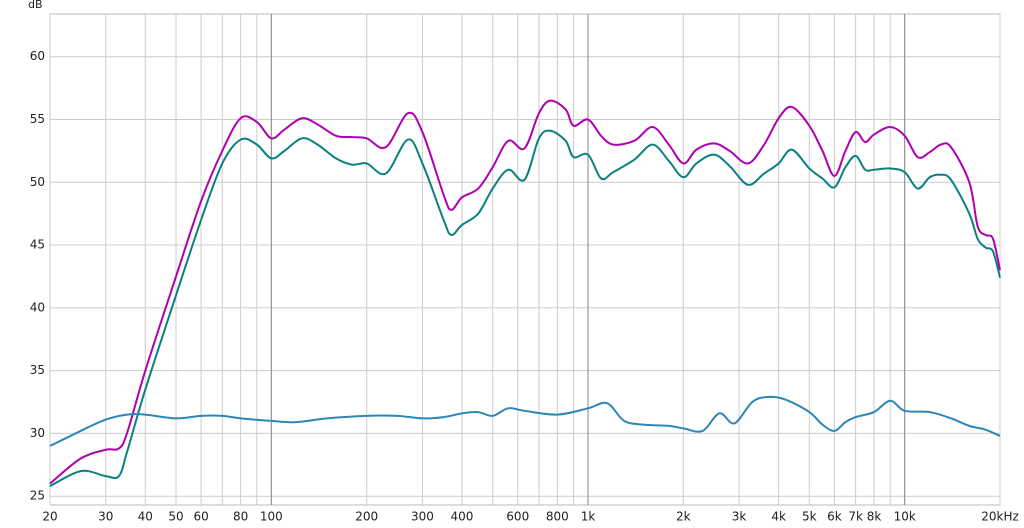 Image resolution: width=1024 pixels, height=528 pixels. I want to click on x-tick-label: 8k, so click(874, 517).